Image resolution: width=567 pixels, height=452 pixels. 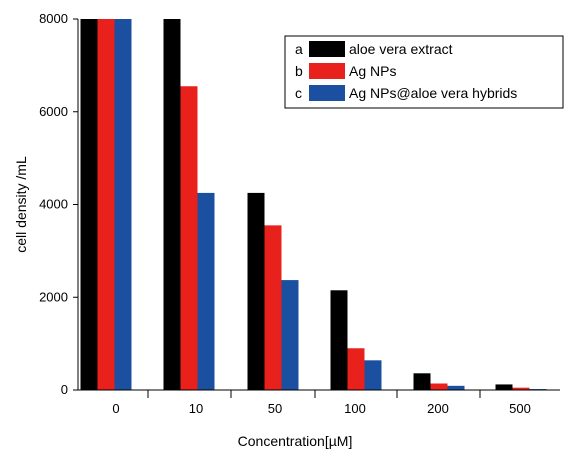 I want to click on legend-letter-a: a, so click(x=299, y=49).